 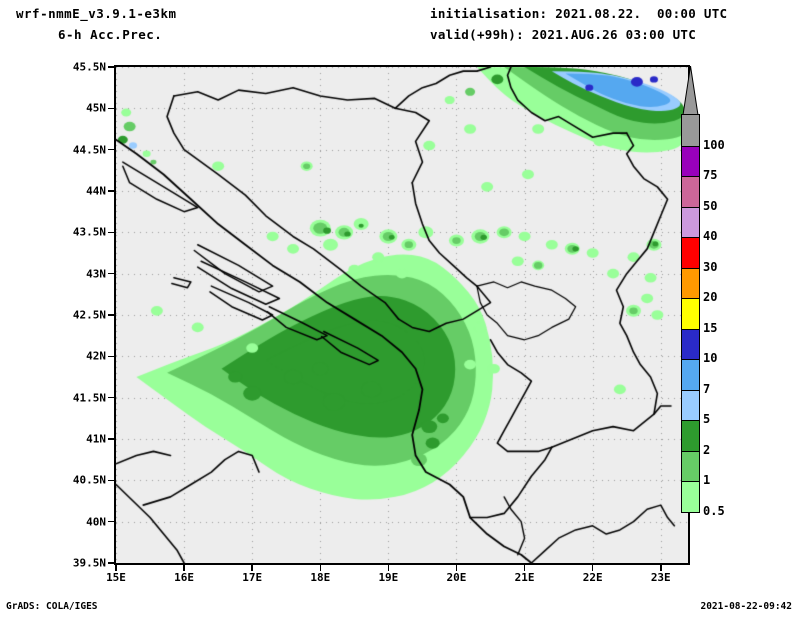 I want to click on lon-tick-label-3: 18E, so click(x=320, y=577).